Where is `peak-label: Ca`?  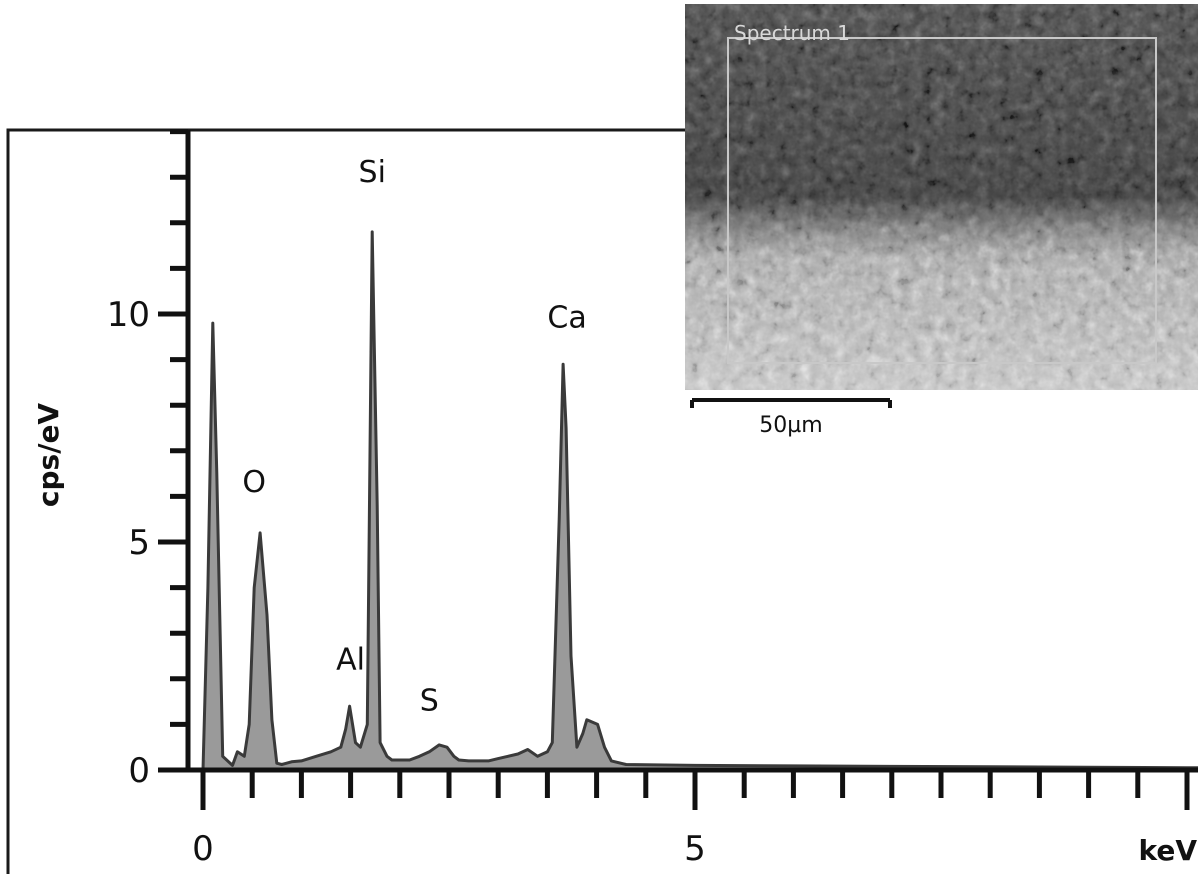
peak-label: Ca is located at coordinates (566, 318).